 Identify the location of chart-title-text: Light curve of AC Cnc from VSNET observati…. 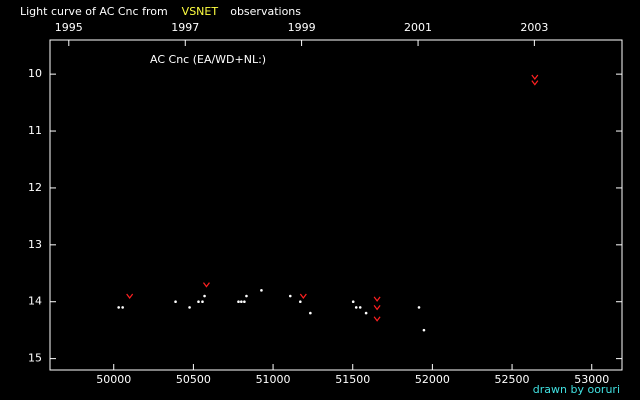
(160, 11).